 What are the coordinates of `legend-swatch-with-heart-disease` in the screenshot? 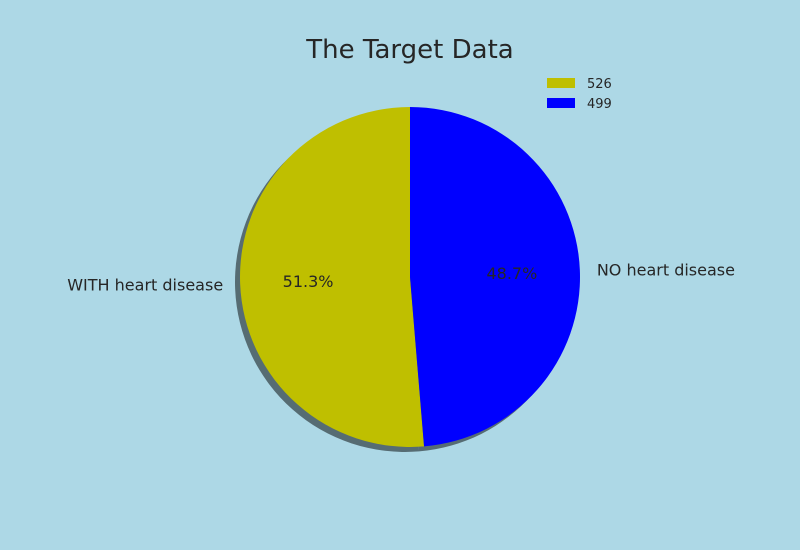 It's located at (561, 83).